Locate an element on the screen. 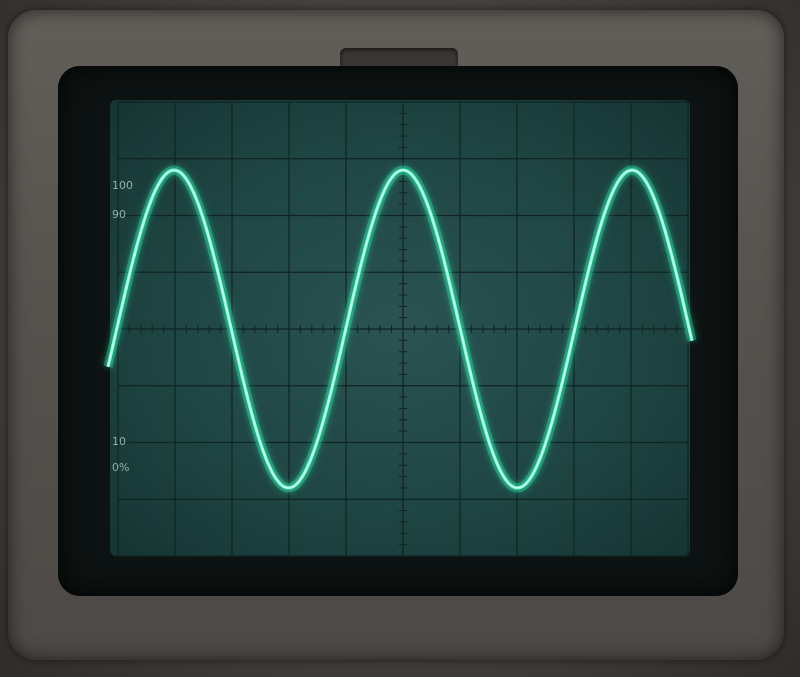  graticule-label-100: 100 is located at coordinates (122, 185).